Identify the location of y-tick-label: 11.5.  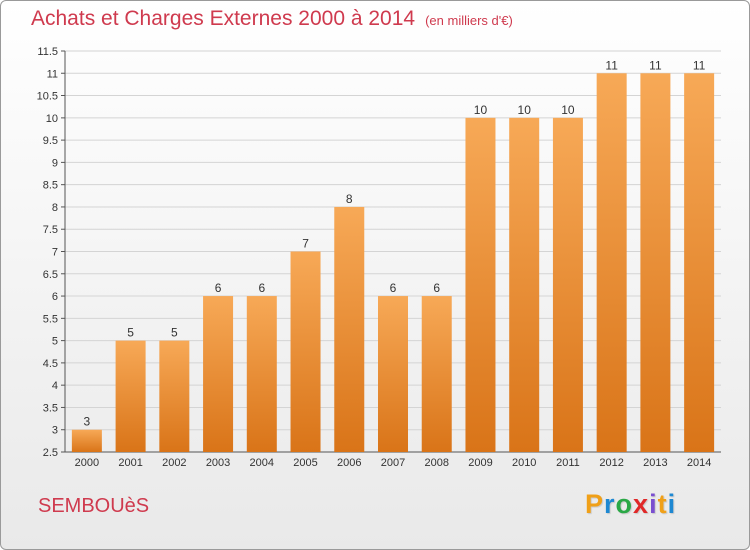
(47, 52).